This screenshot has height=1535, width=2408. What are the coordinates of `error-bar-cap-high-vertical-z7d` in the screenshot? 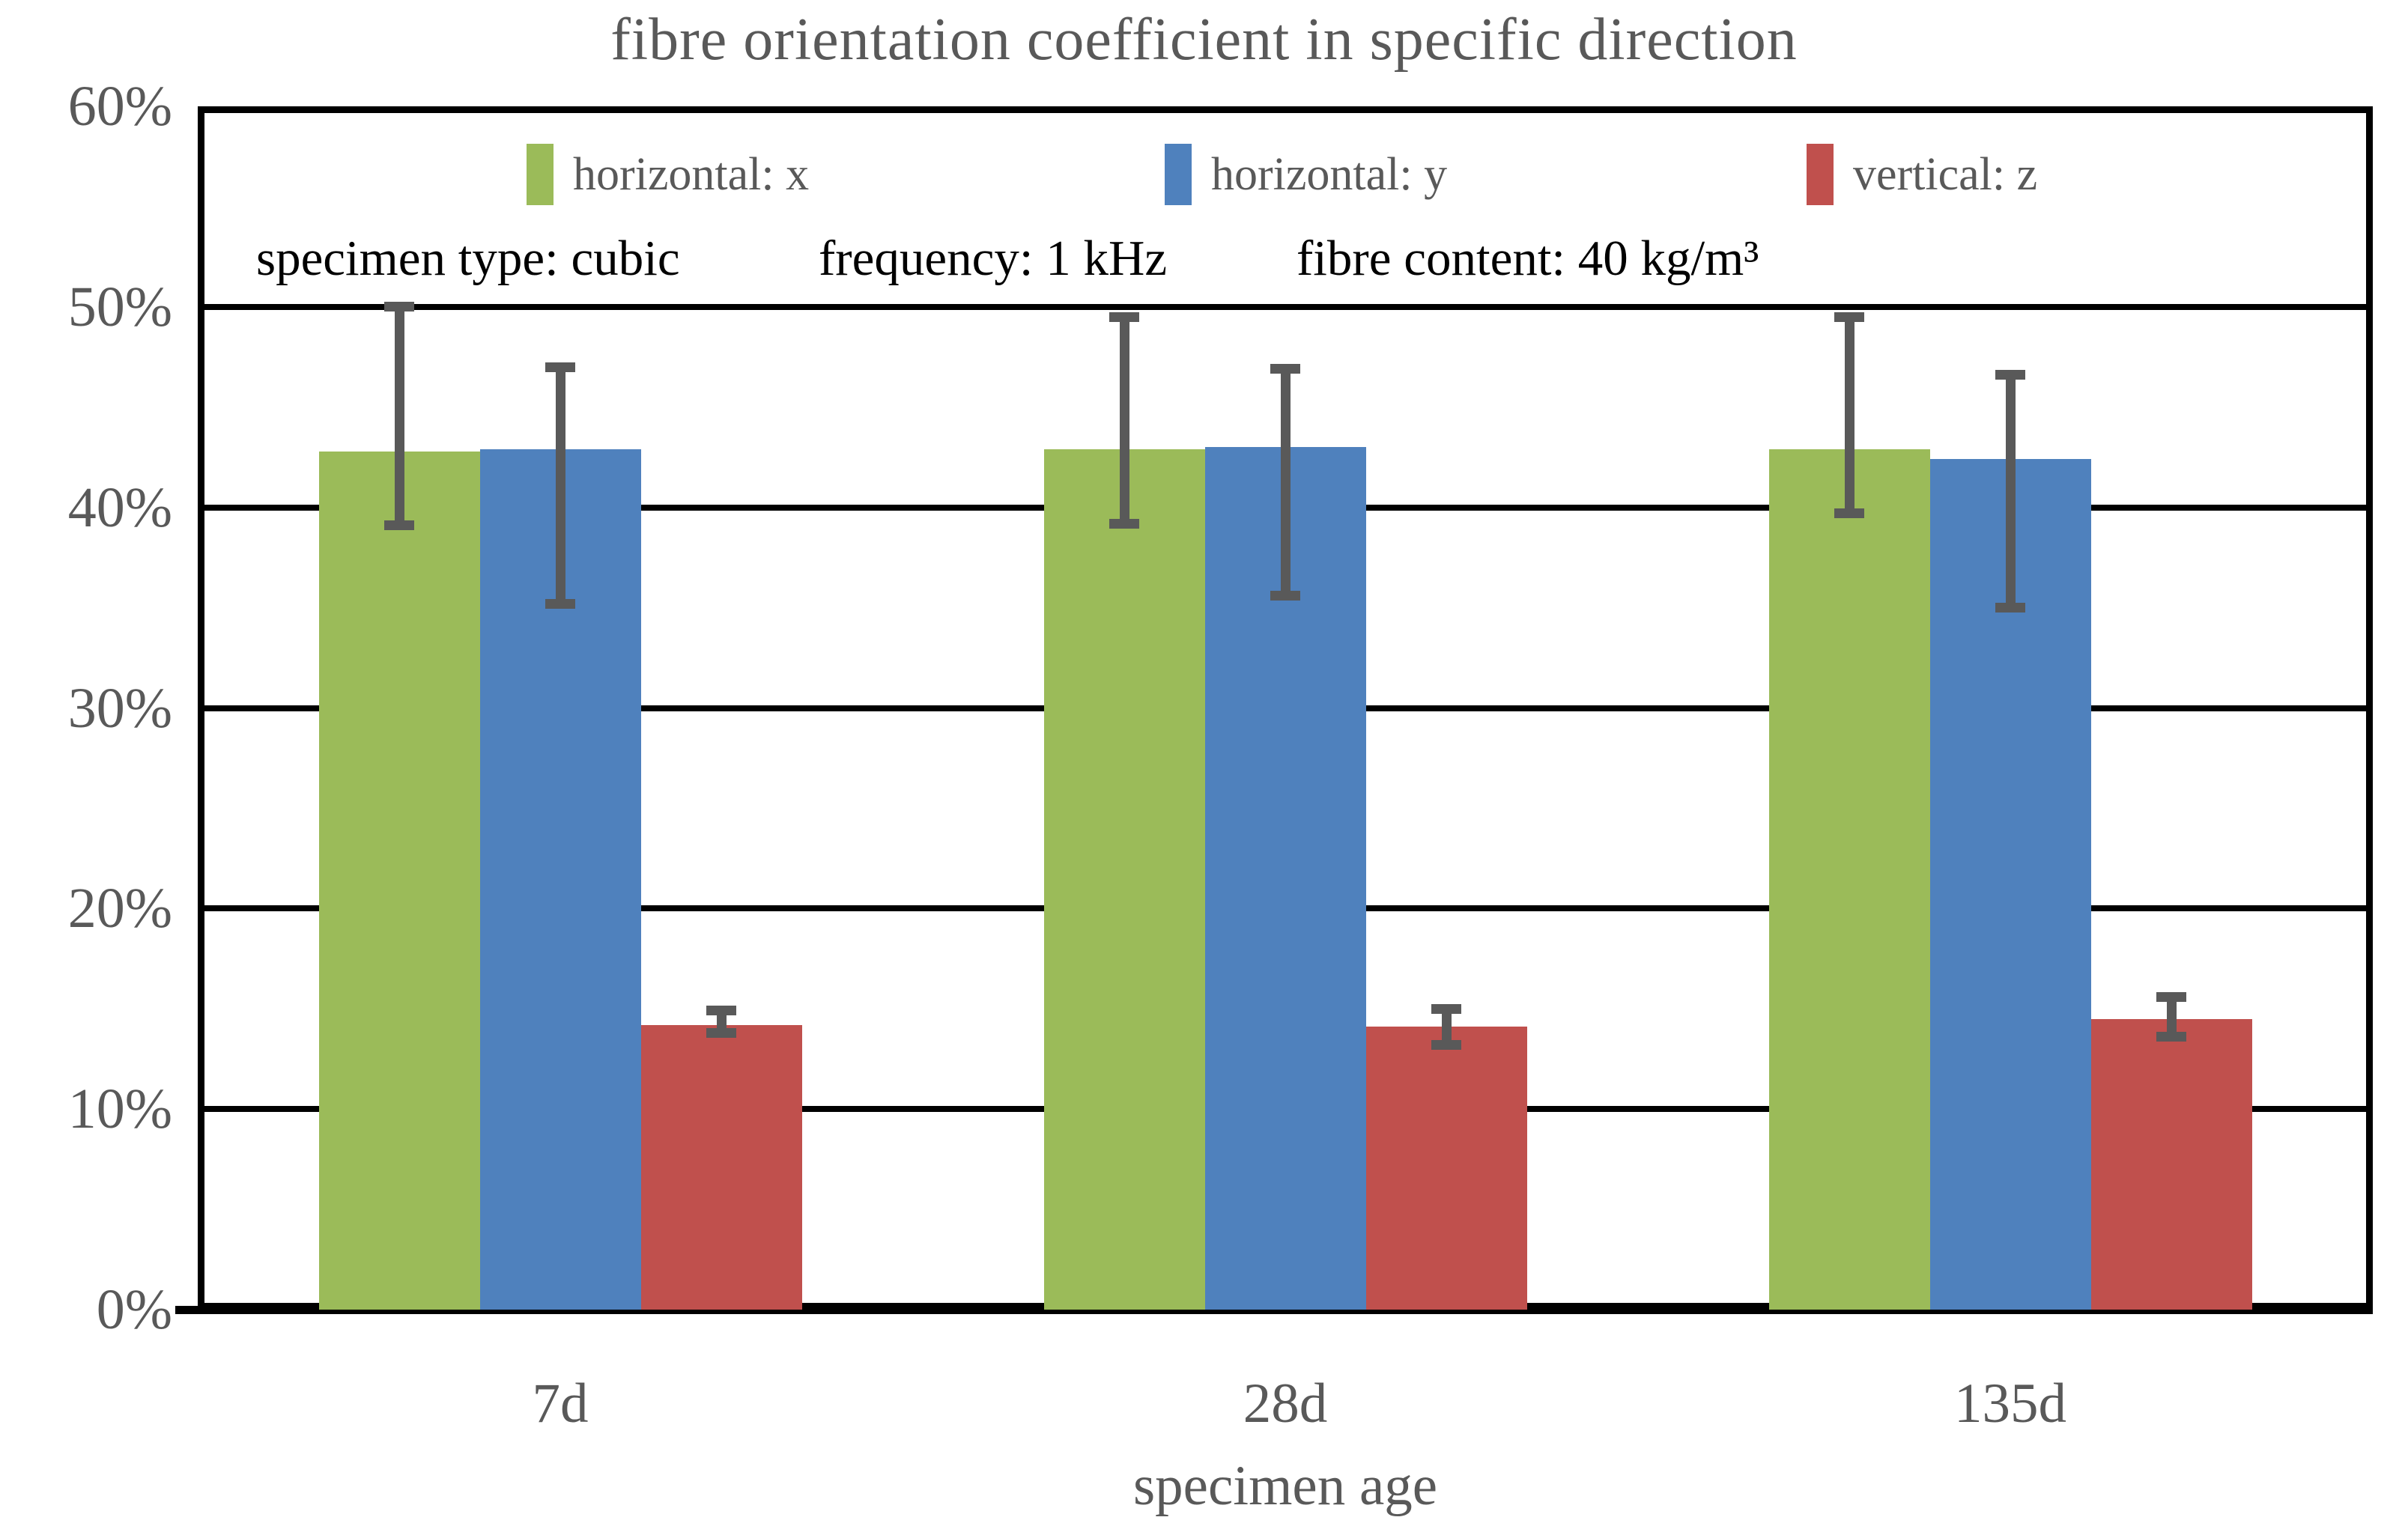 It's located at (721, 1011).